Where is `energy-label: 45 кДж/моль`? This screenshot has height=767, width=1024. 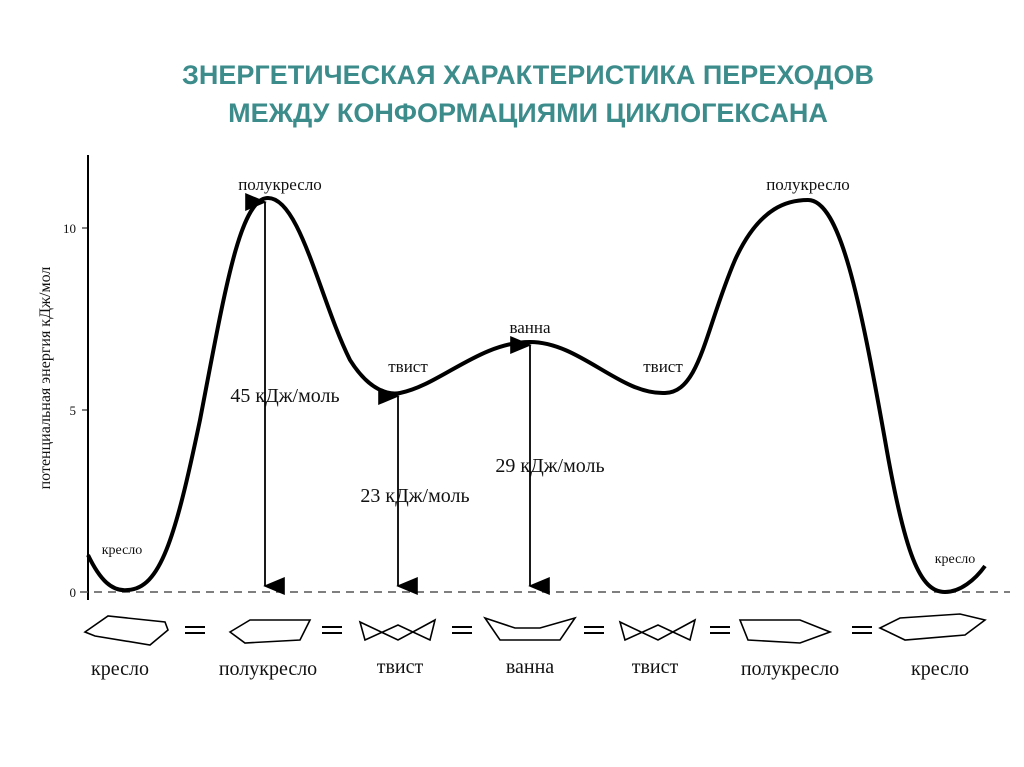 energy-label: 45 кДж/моль is located at coordinates (284, 396).